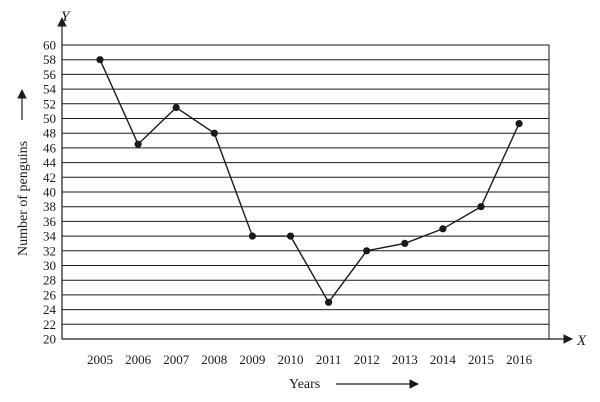 The width and height of the screenshot is (600, 402). I want to click on y-tick-label: 50, so click(49, 118).